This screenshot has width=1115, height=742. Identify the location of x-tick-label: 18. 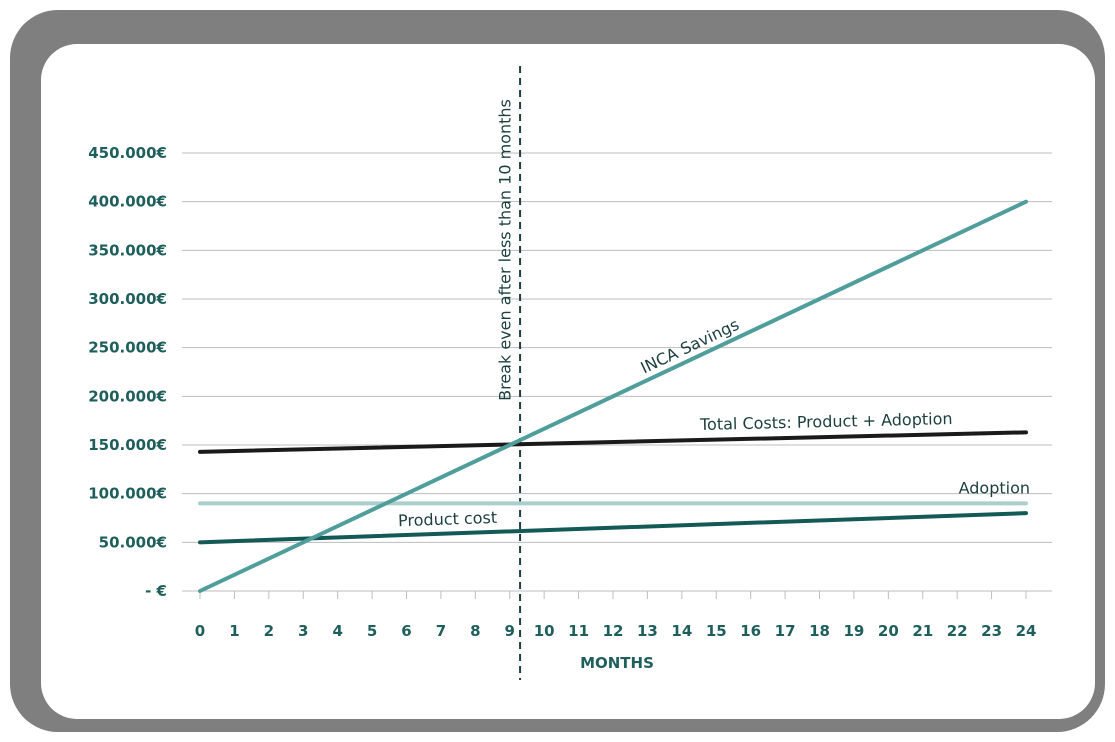
(819, 631).